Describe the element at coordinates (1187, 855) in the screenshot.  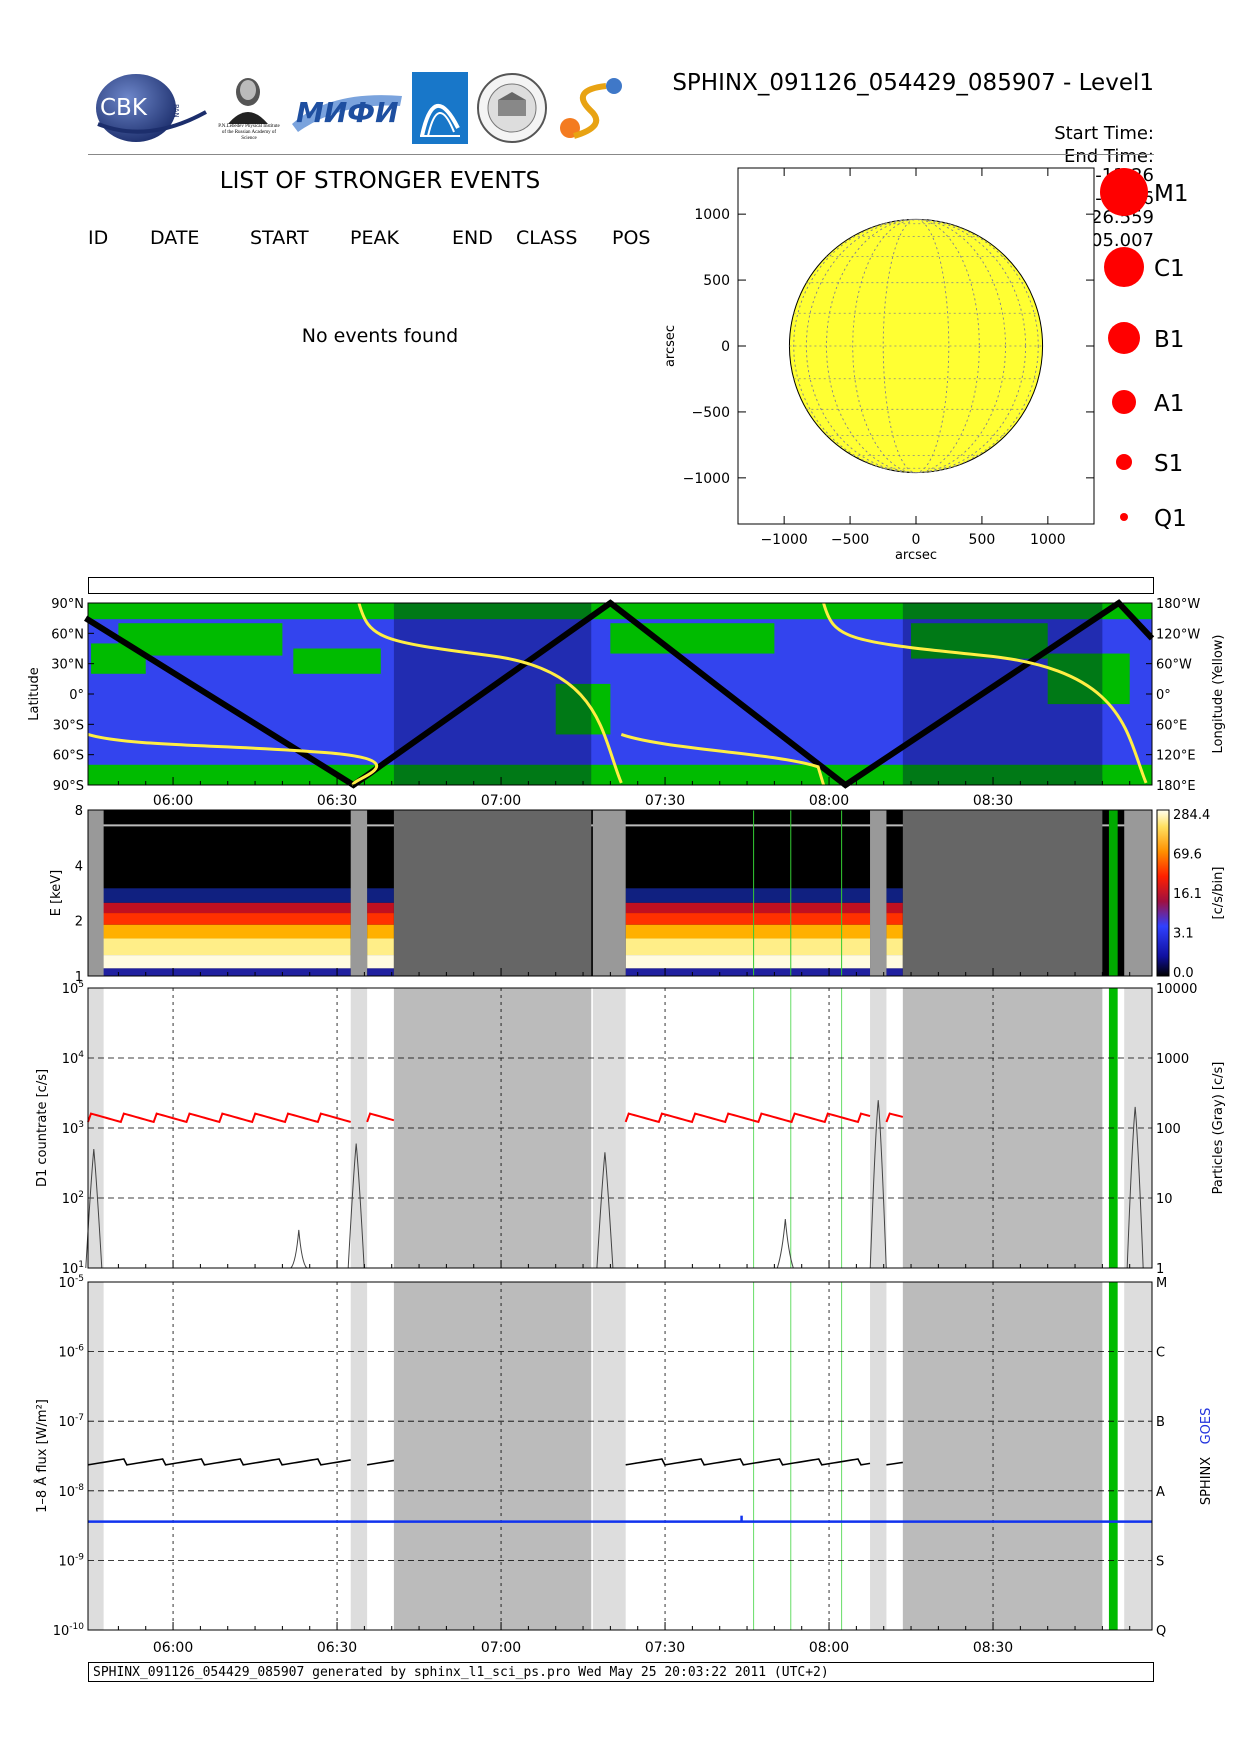
I see `colorbar-tick-label: 69.6` at that location.